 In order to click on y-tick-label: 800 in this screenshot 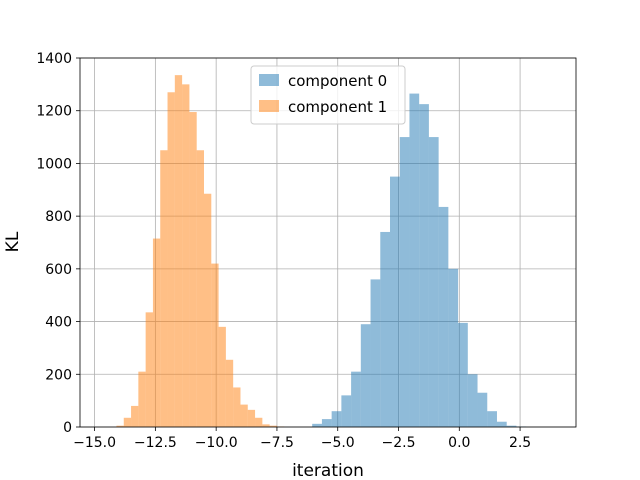, I will do `click(58, 217)`.